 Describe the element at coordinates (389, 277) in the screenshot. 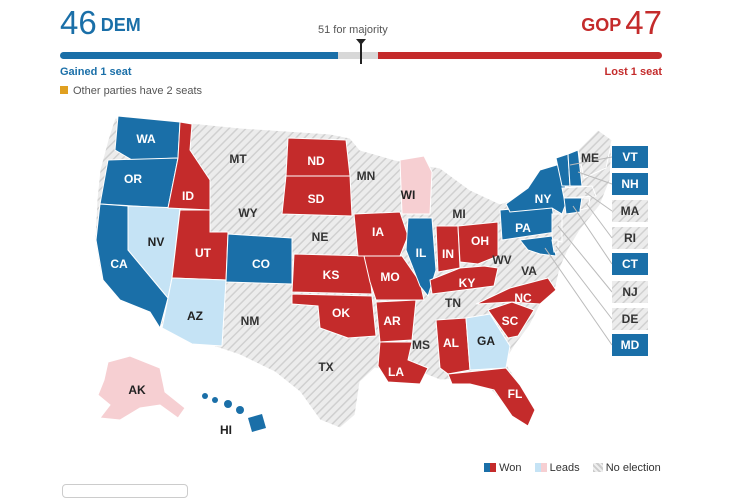

I see `label-MO: MO` at that location.